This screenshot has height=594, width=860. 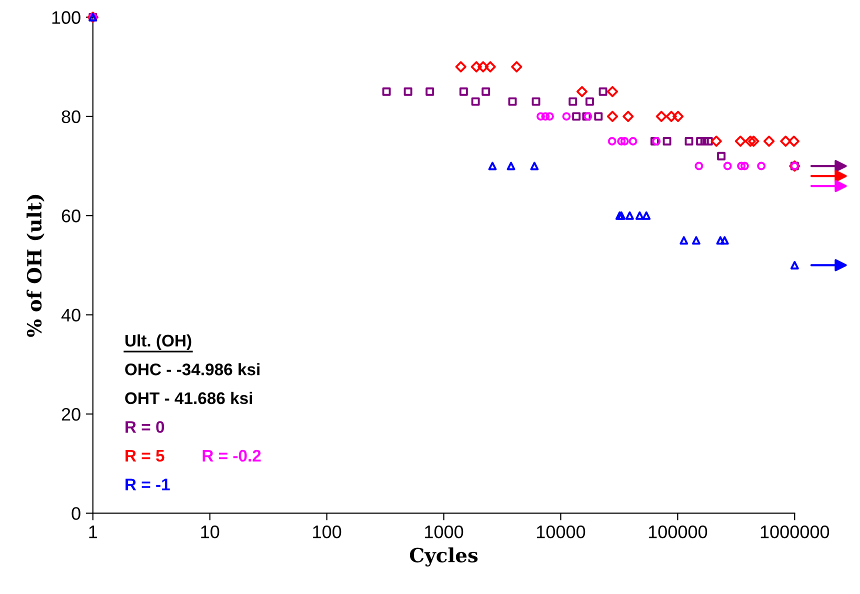 I want to click on annotation: OHC - -34.986 ksi, so click(x=192, y=369).